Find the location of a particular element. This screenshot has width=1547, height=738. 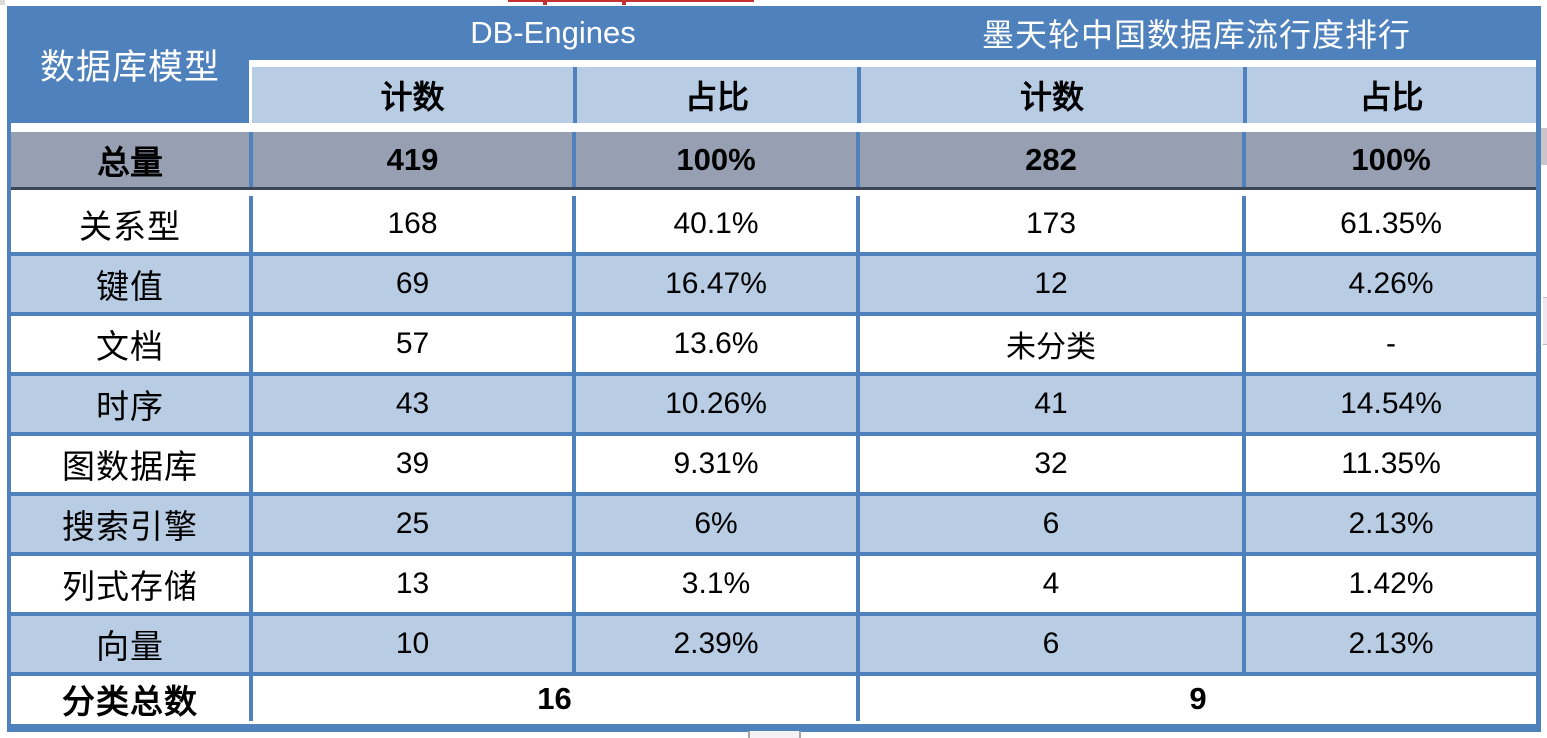

mtl-category-total: 9 is located at coordinates (1198, 698).